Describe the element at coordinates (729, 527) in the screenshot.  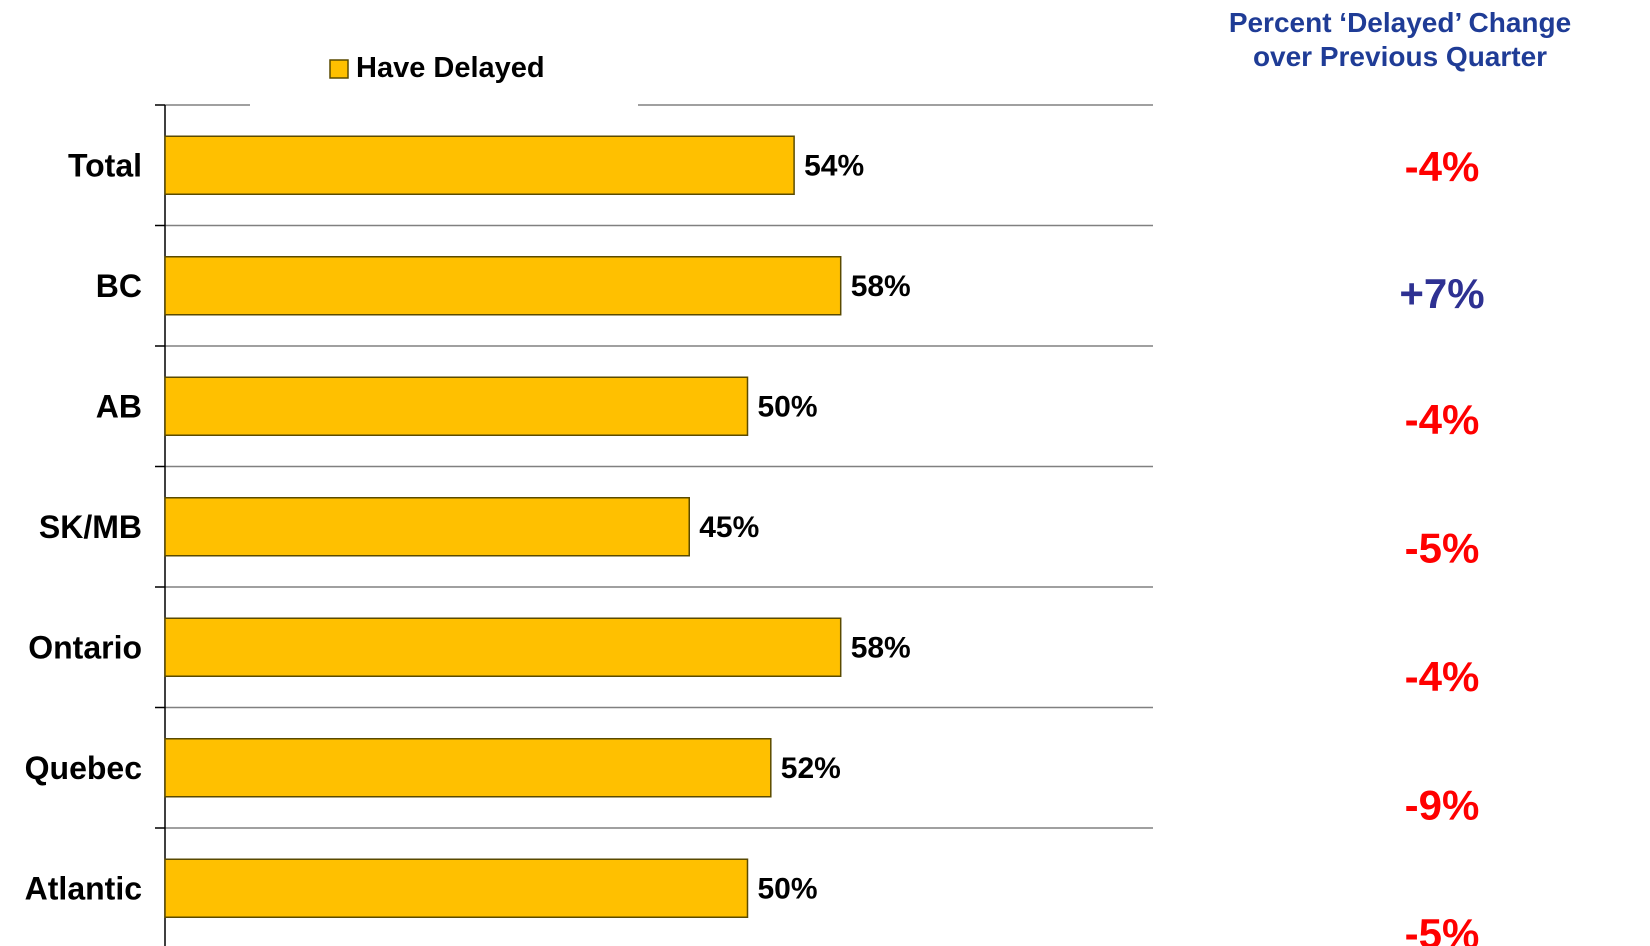
I see `data-label: 45%` at that location.